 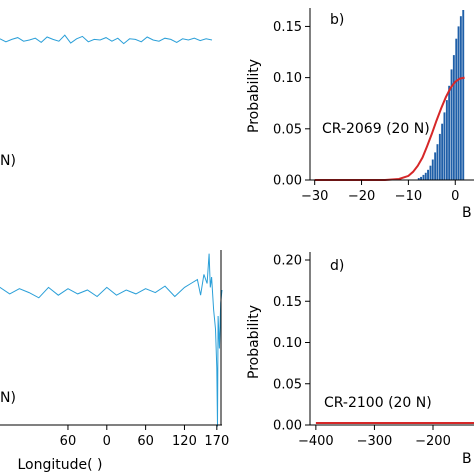 I want to click on histogram-bars, so click(x=441, y=95).